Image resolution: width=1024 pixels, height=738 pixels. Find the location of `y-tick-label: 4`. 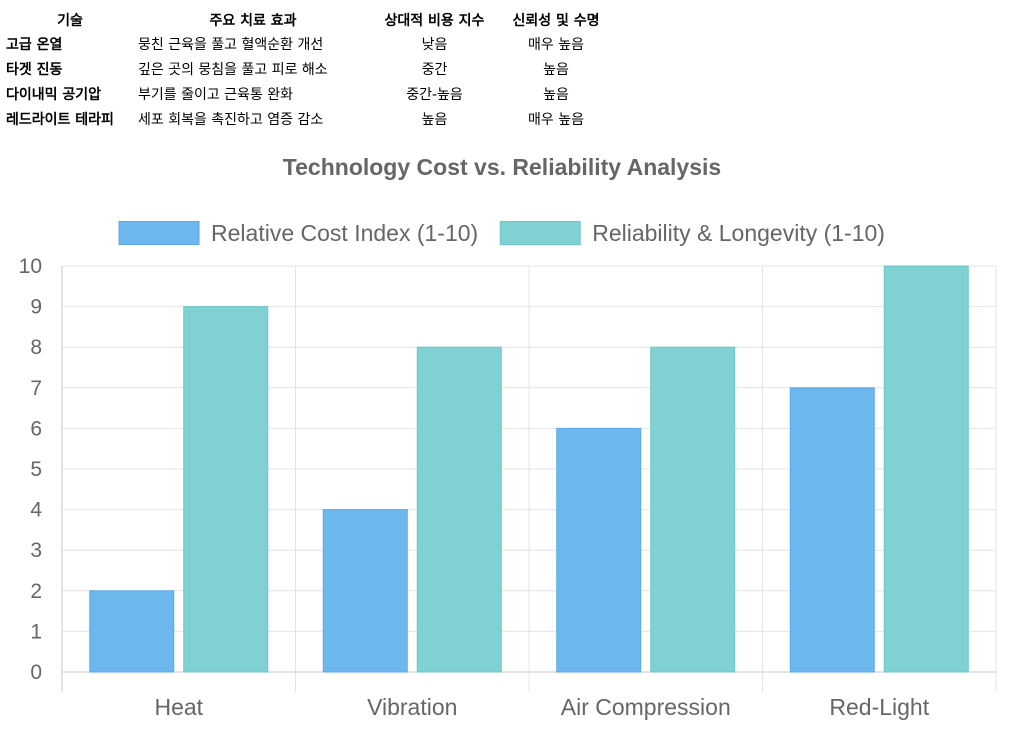

y-tick-label: 4 is located at coordinates (36, 510).